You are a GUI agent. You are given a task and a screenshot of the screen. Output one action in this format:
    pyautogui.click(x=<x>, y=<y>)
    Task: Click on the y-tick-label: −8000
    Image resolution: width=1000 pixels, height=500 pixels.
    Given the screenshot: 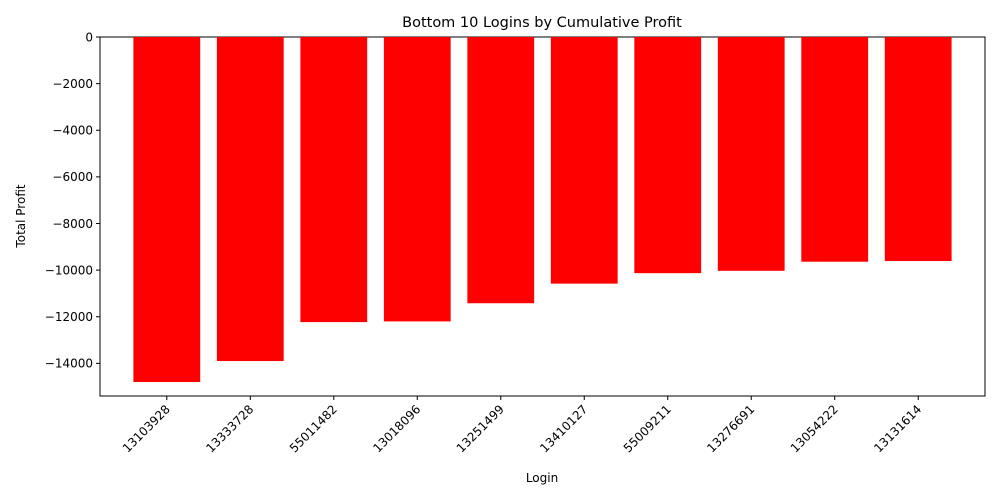 What is the action you would take?
    pyautogui.click(x=72, y=224)
    